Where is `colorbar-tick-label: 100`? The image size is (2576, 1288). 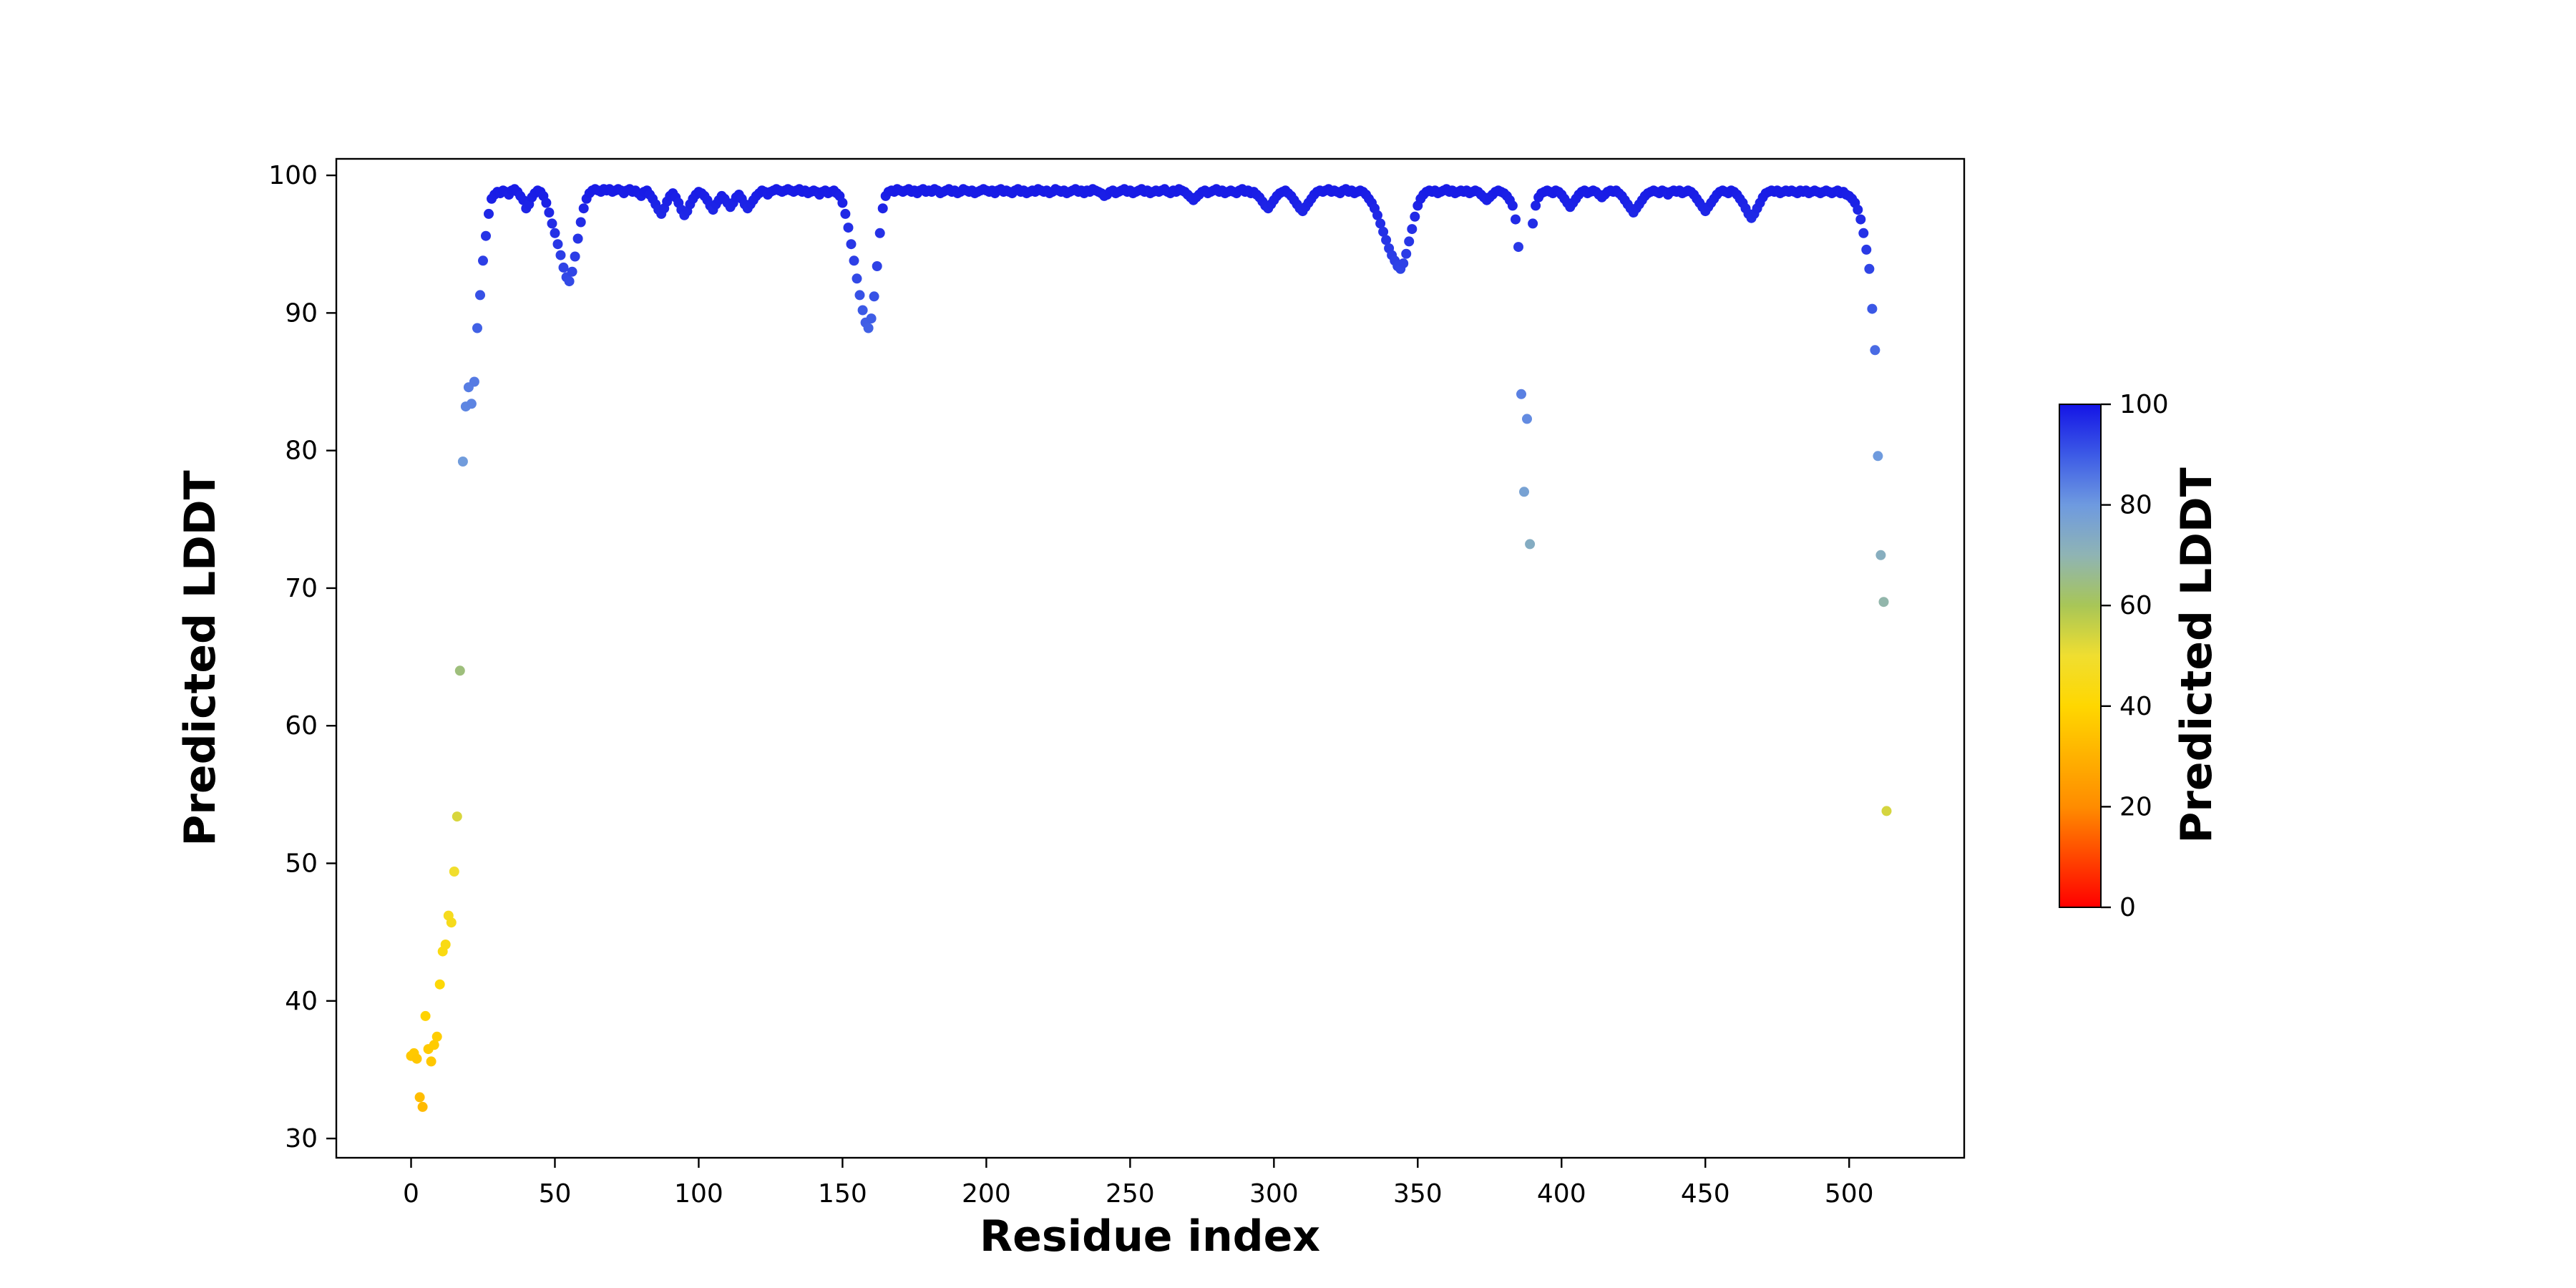 colorbar-tick-label: 100 is located at coordinates (2144, 404).